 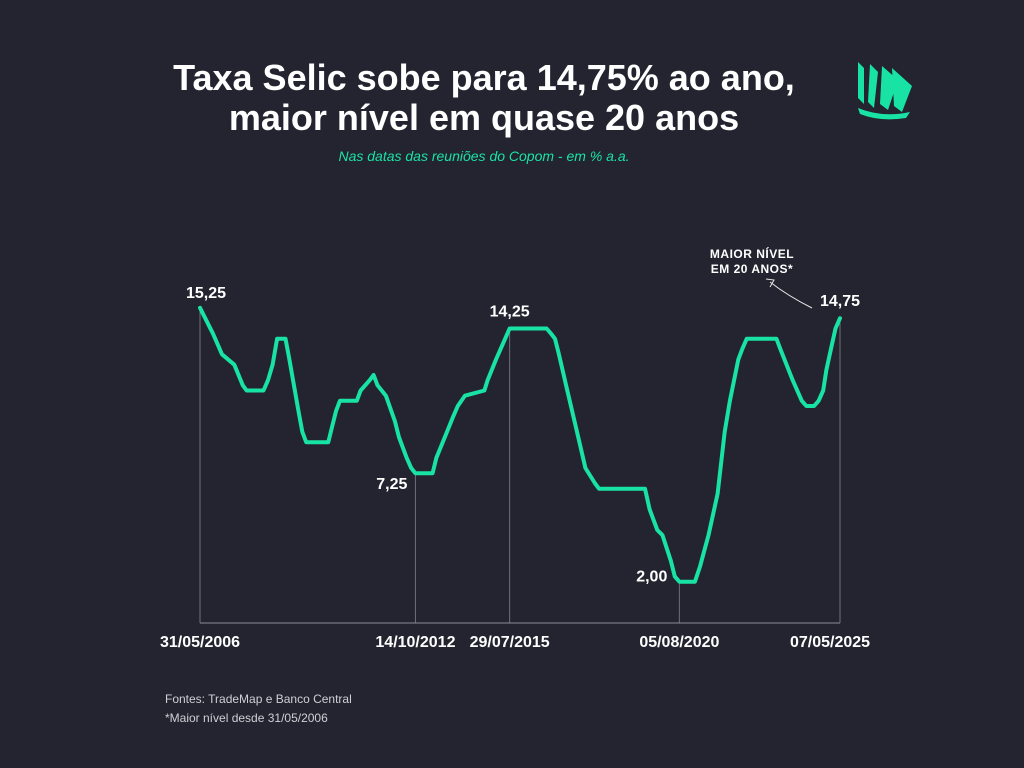 What do you see at coordinates (770, 283) in the screenshot?
I see `annotation-arrow-head` at bounding box center [770, 283].